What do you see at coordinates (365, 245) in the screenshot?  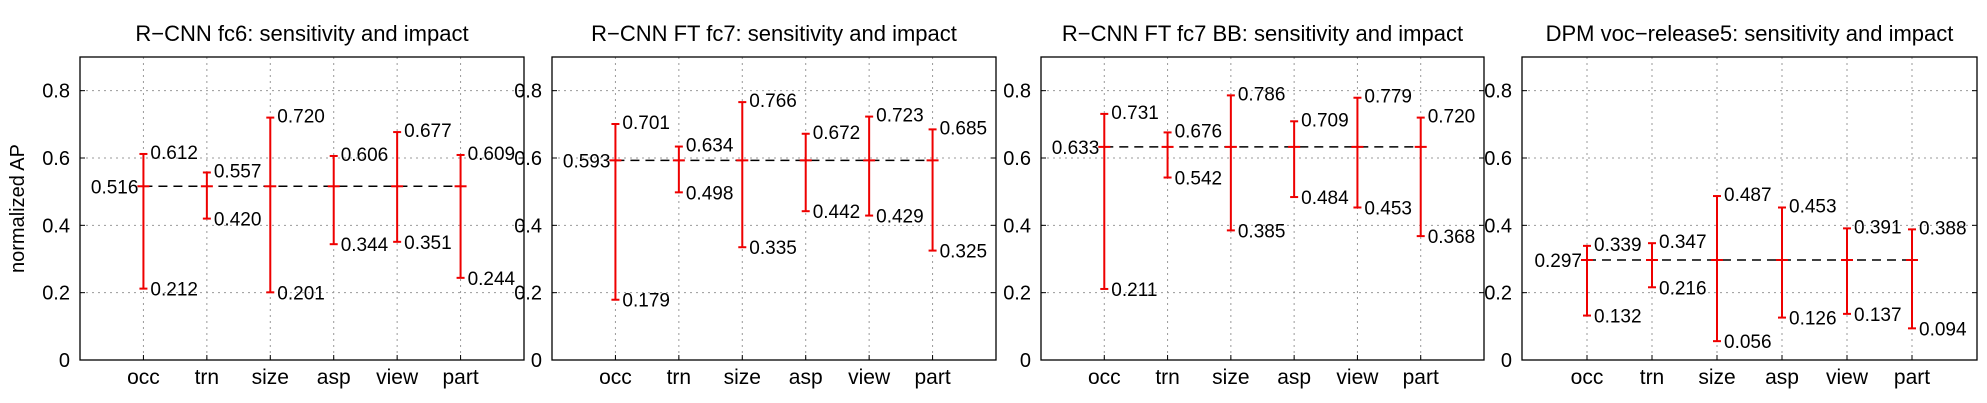 I see `min-value-label: 0.344` at bounding box center [365, 245].